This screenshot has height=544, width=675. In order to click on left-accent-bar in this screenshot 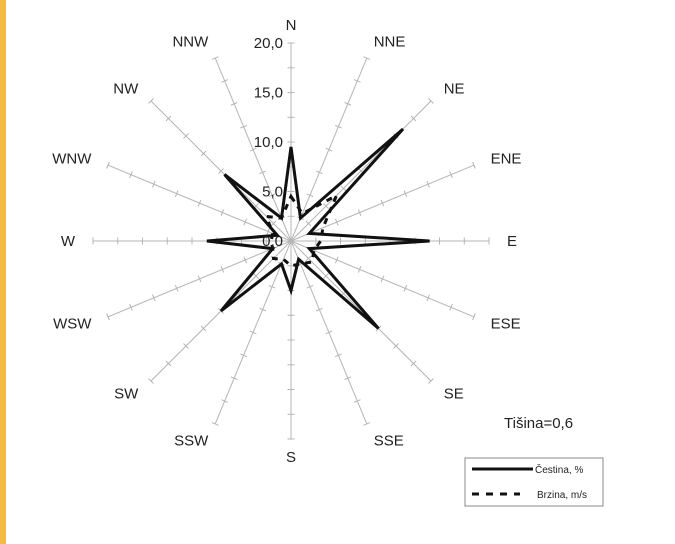, I will do `click(3, 272)`.